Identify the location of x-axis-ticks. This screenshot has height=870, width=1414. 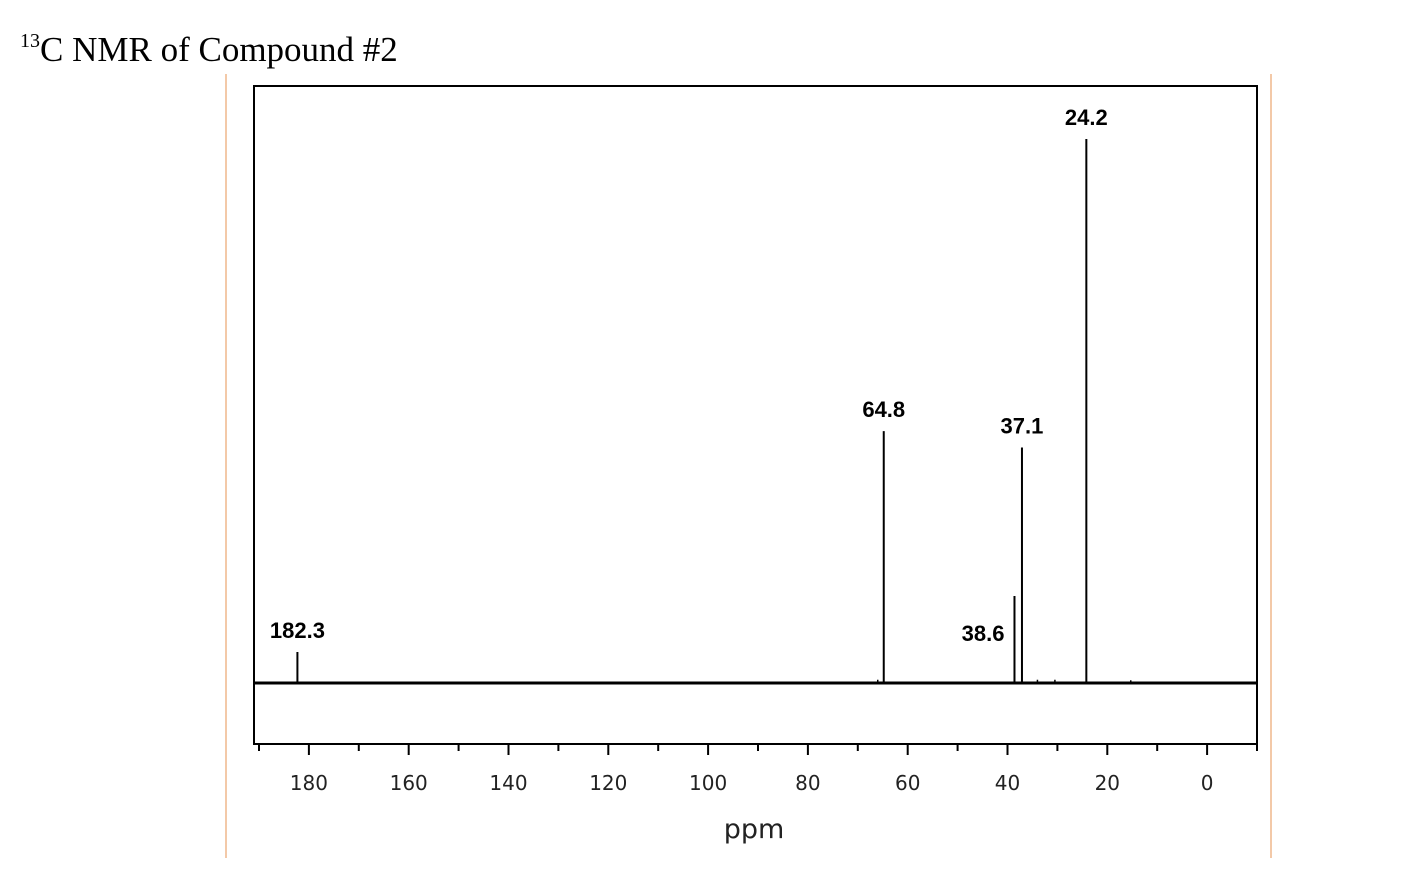
(757, 749).